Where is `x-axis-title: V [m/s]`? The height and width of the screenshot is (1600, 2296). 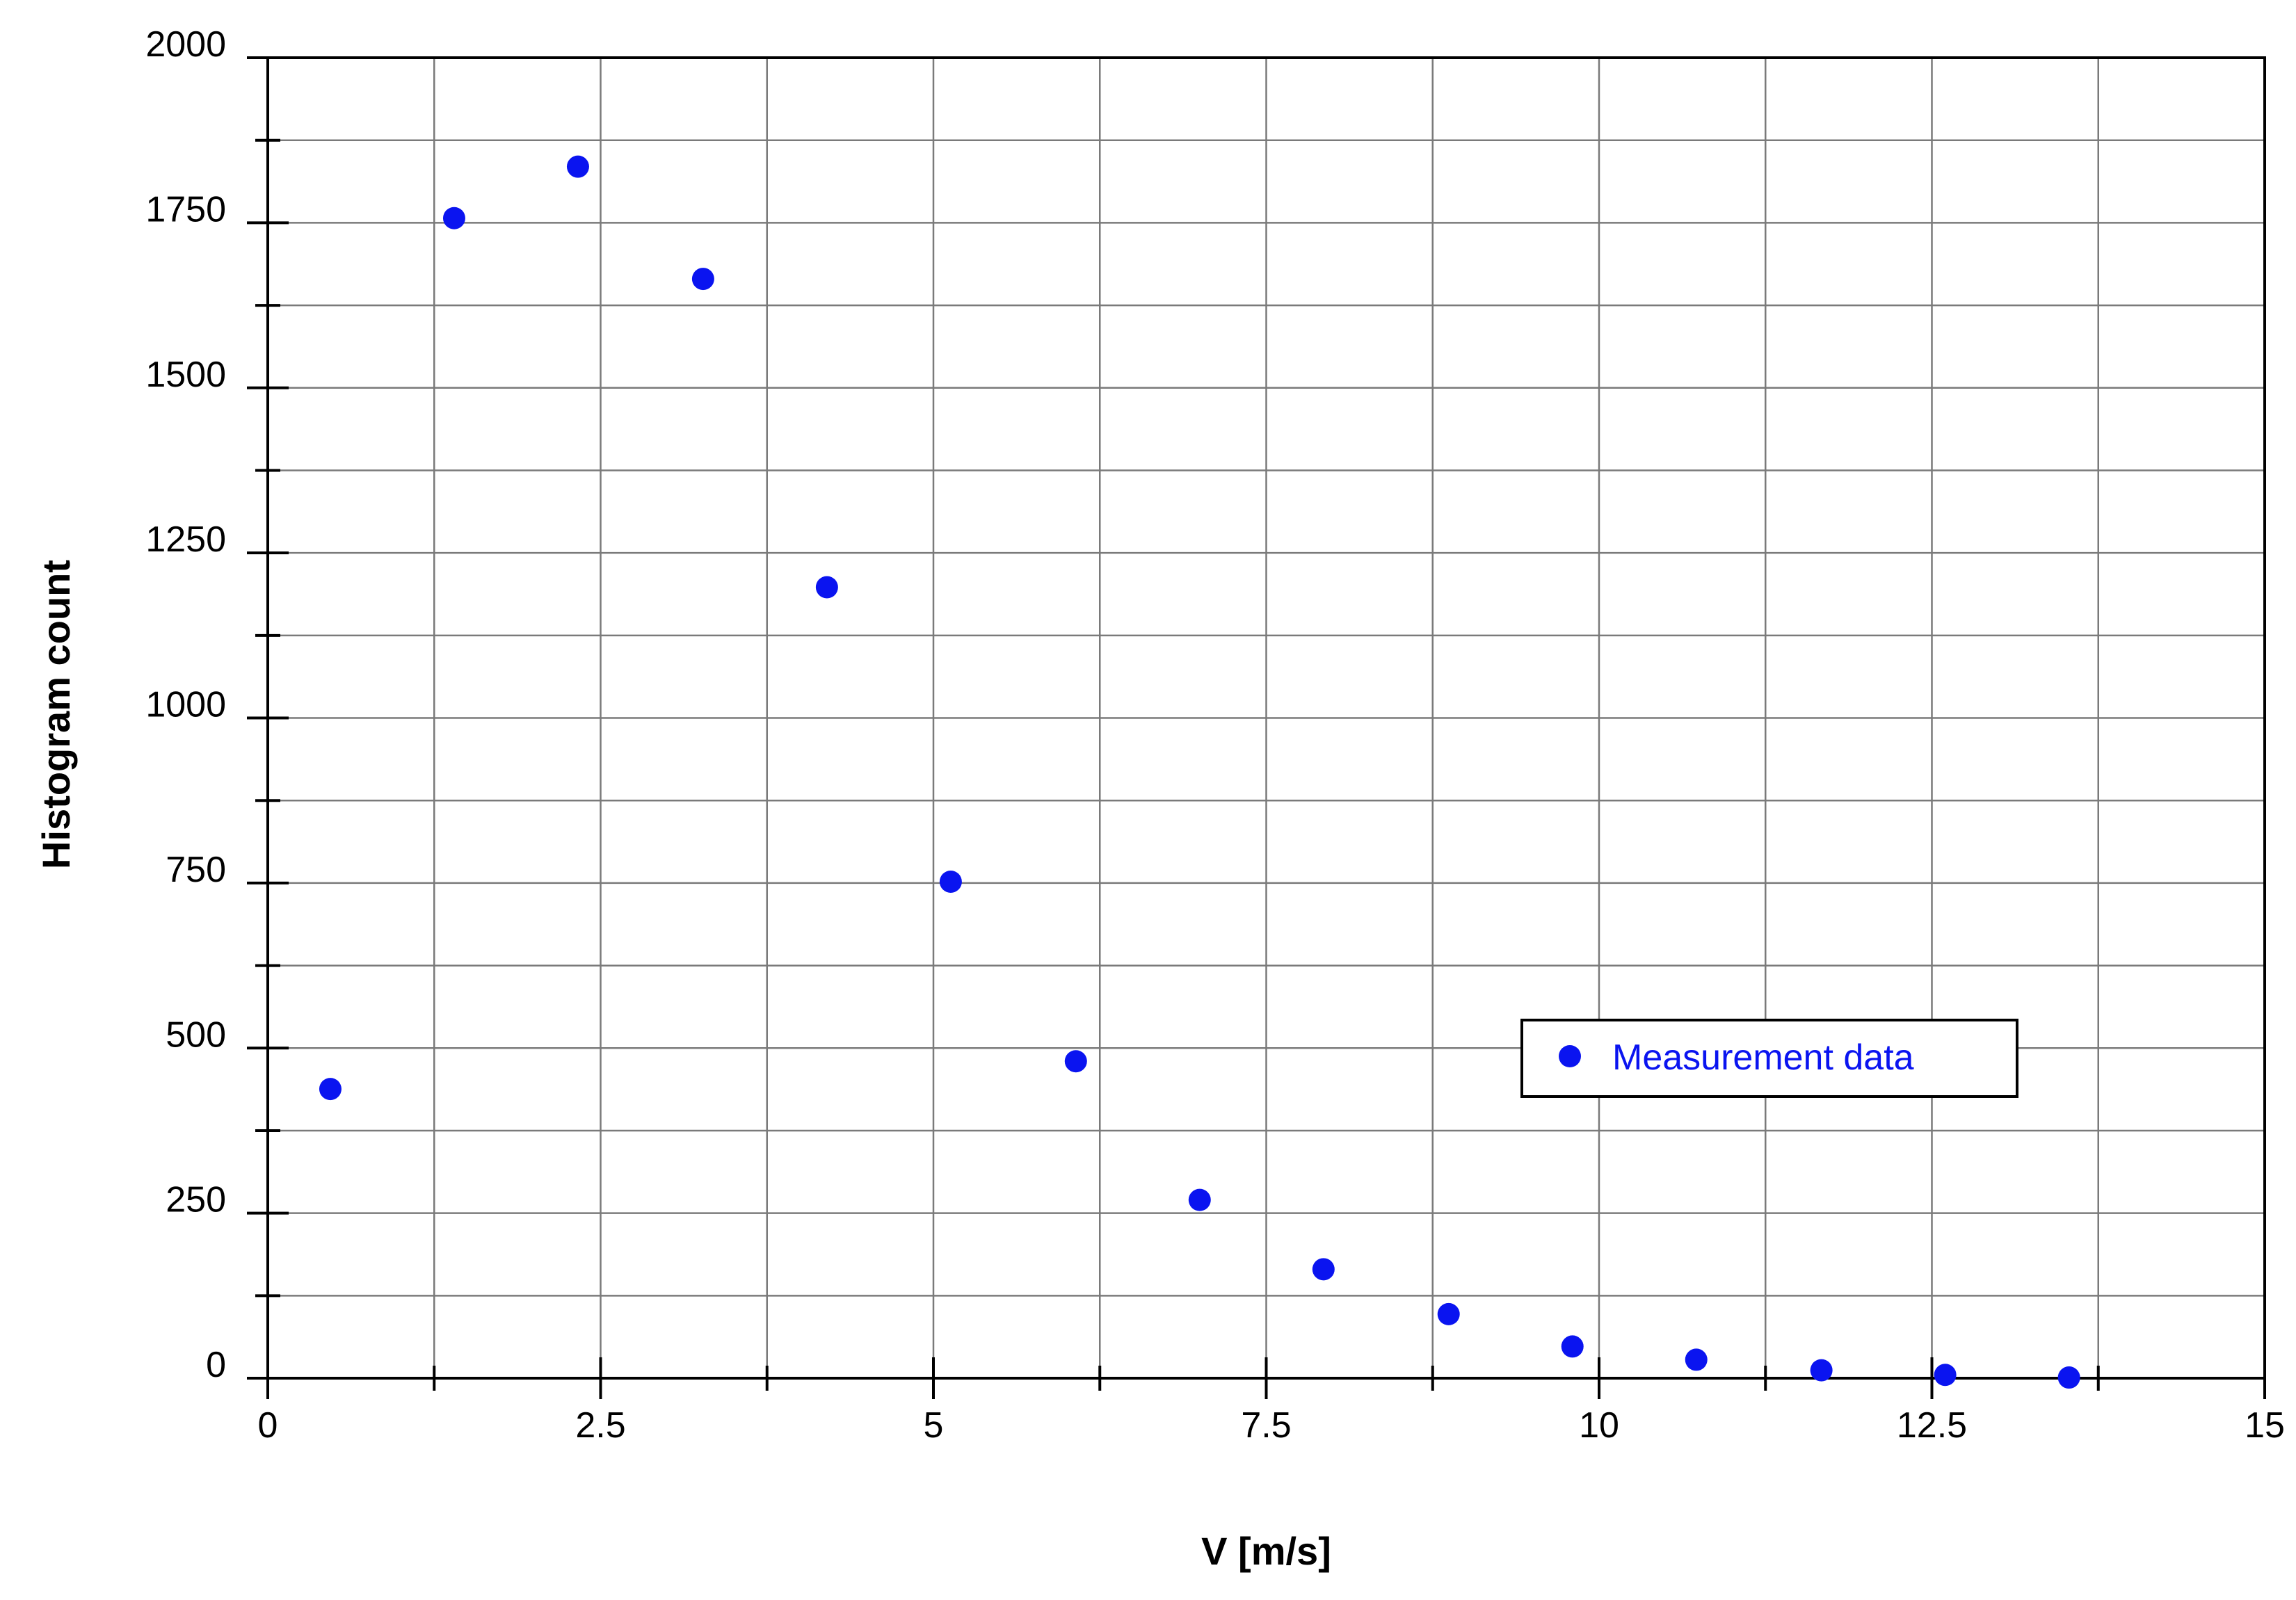
x-axis-title: V [m/s] is located at coordinates (1266, 1551).